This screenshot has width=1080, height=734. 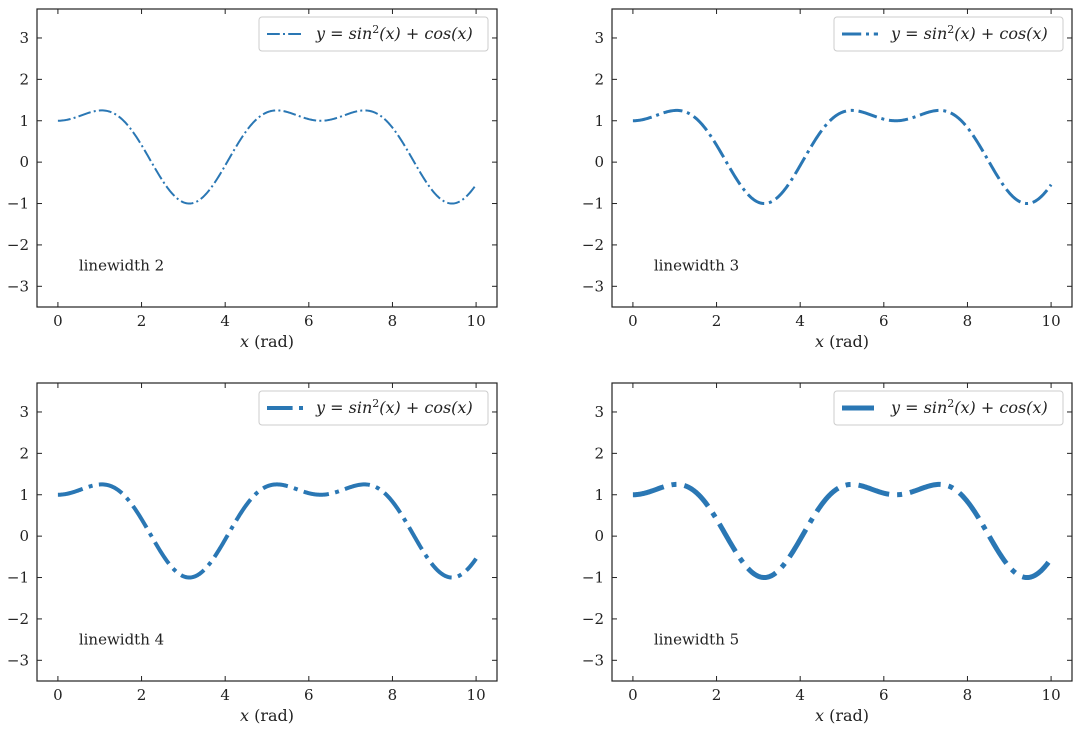 What do you see at coordinates (121, 640) in the screenshot?
I see `linewidth-annotation: linewidth 4` at bounding box center [121, 640].